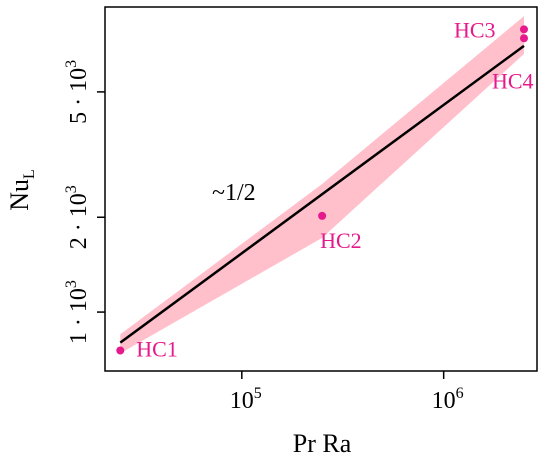  What do you see at coordinates (234, 193) in the screenshot?
I see `slope-label: ~1/2` at bounding box center [234, 193].